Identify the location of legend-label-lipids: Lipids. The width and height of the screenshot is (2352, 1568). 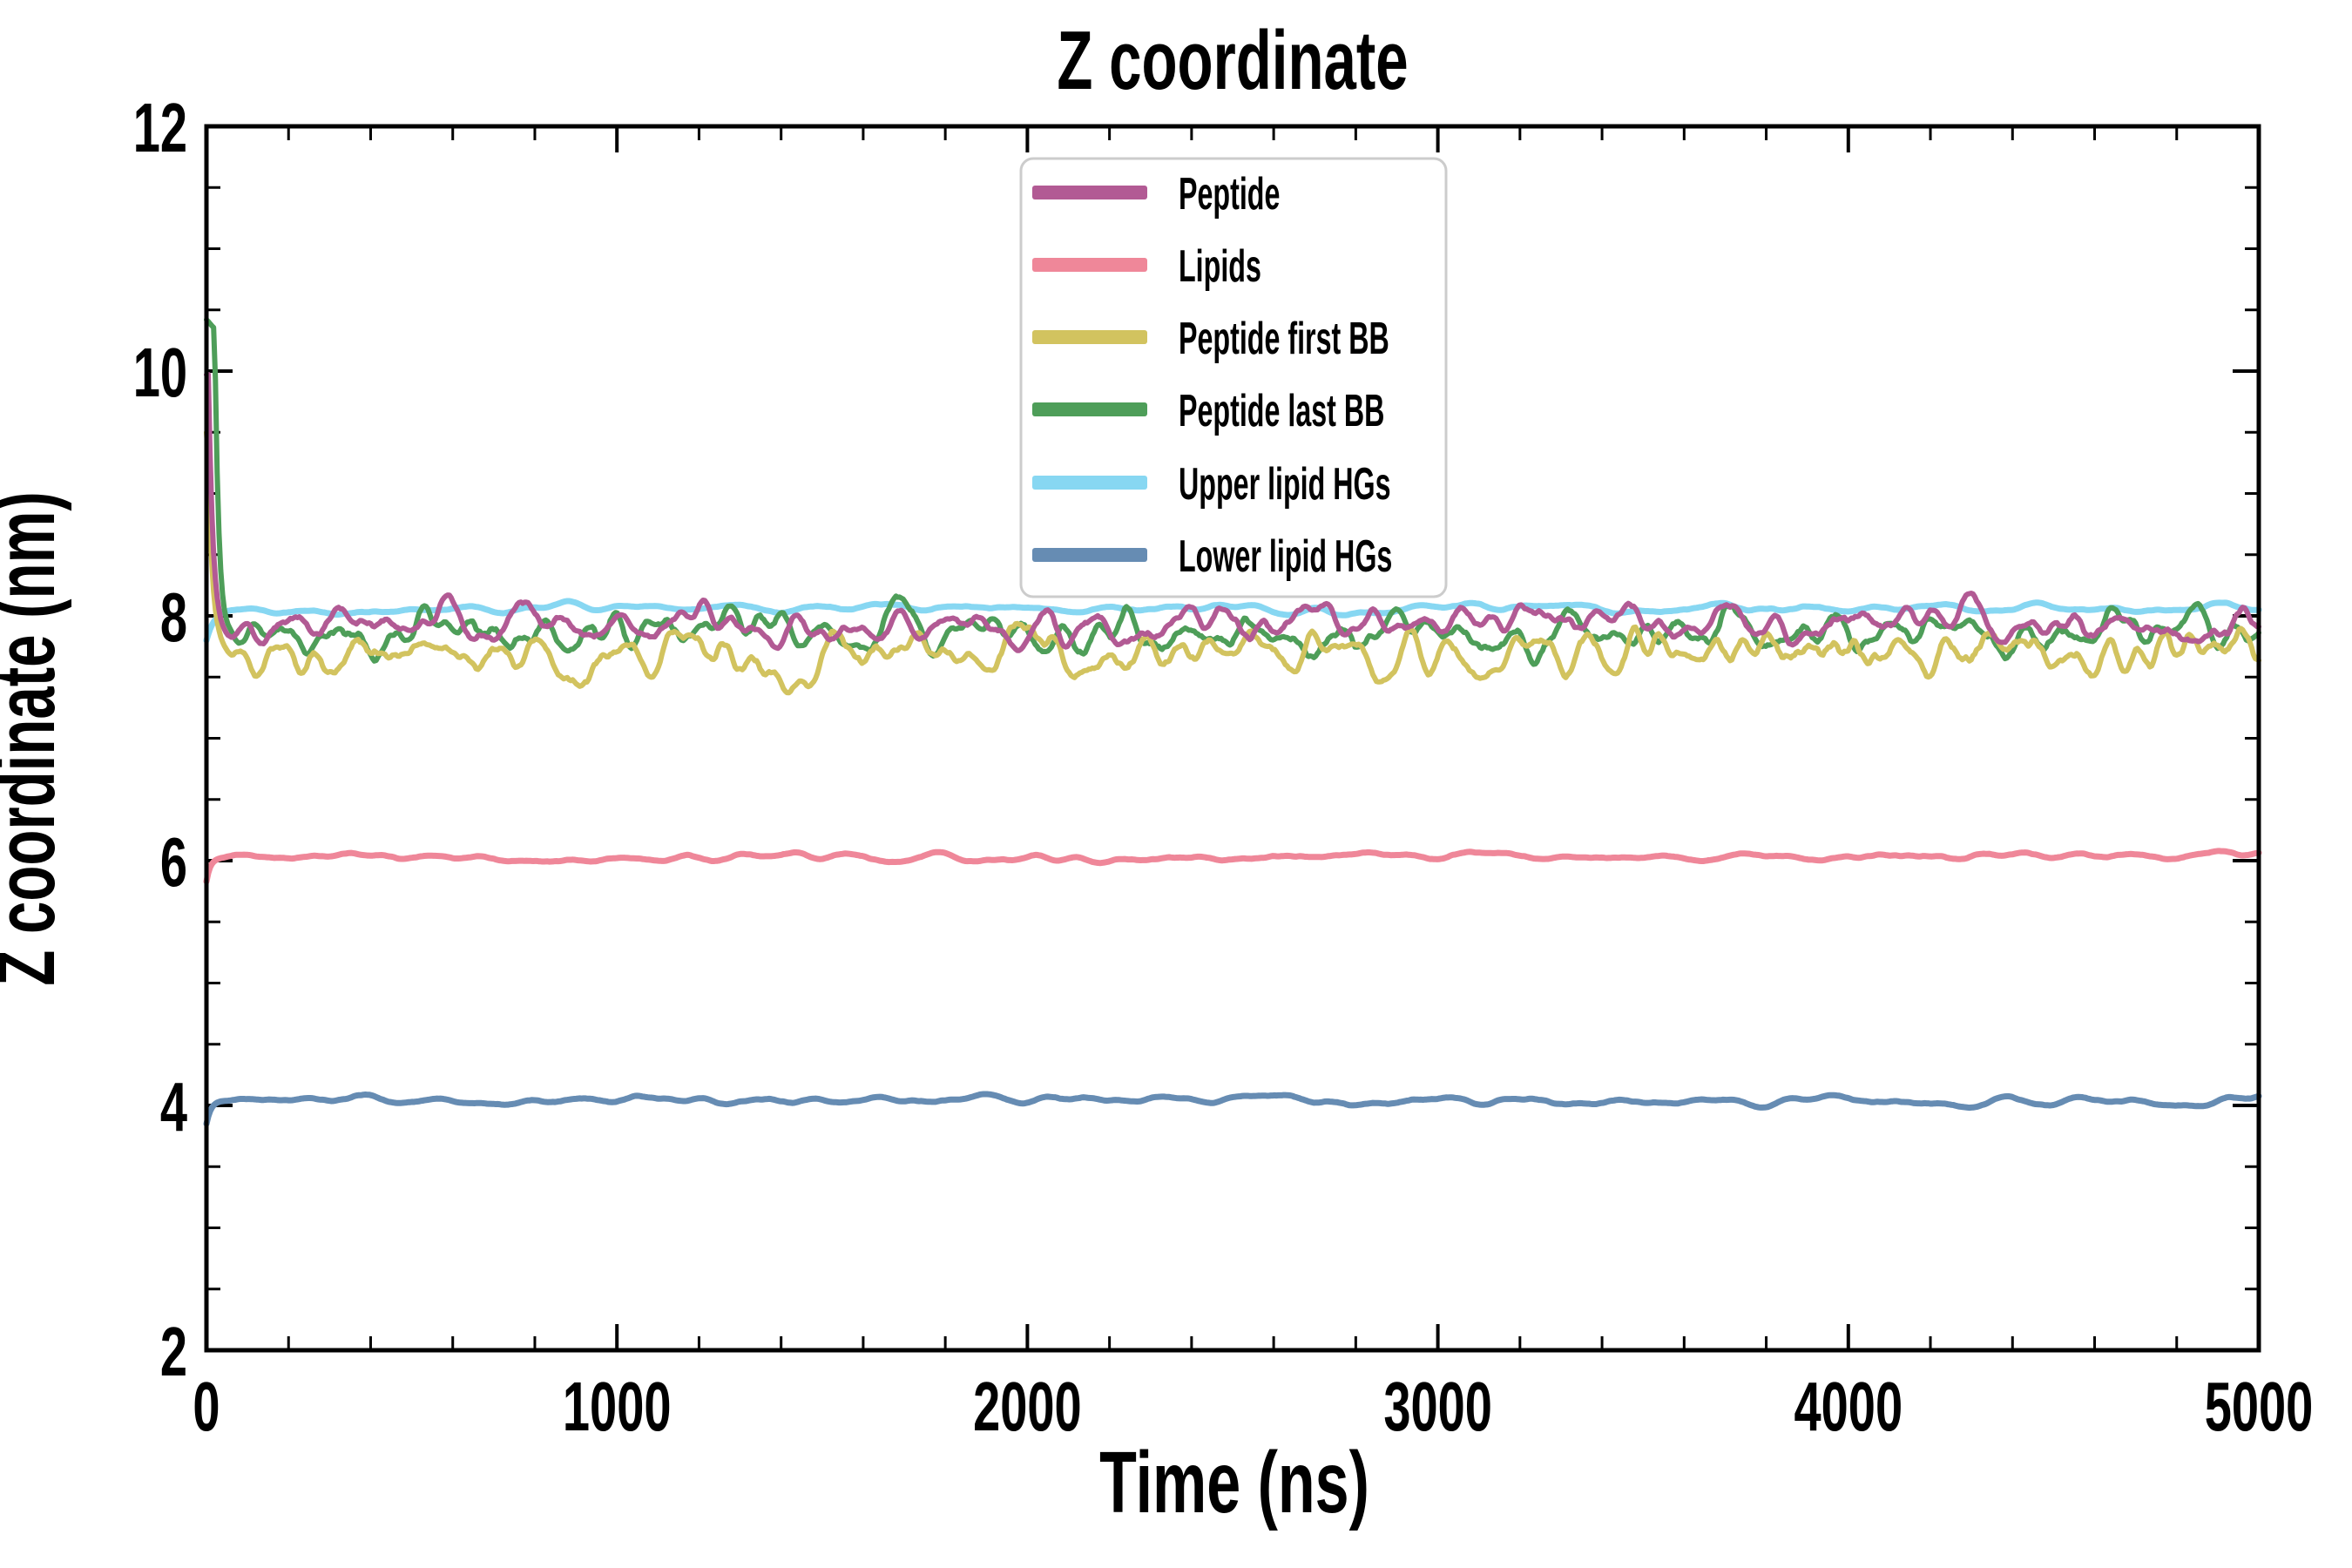
(1220, 266).